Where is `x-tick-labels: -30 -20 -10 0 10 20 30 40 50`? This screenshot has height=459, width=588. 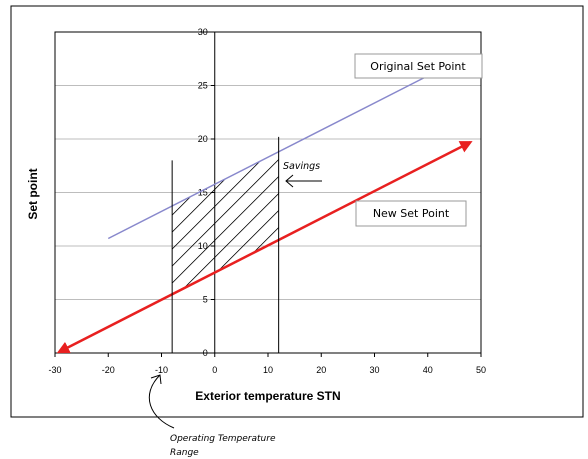 x-tick-labels: -30 -20 -10 0 10 20 30 40 50 is located at coordinates (267, 370).